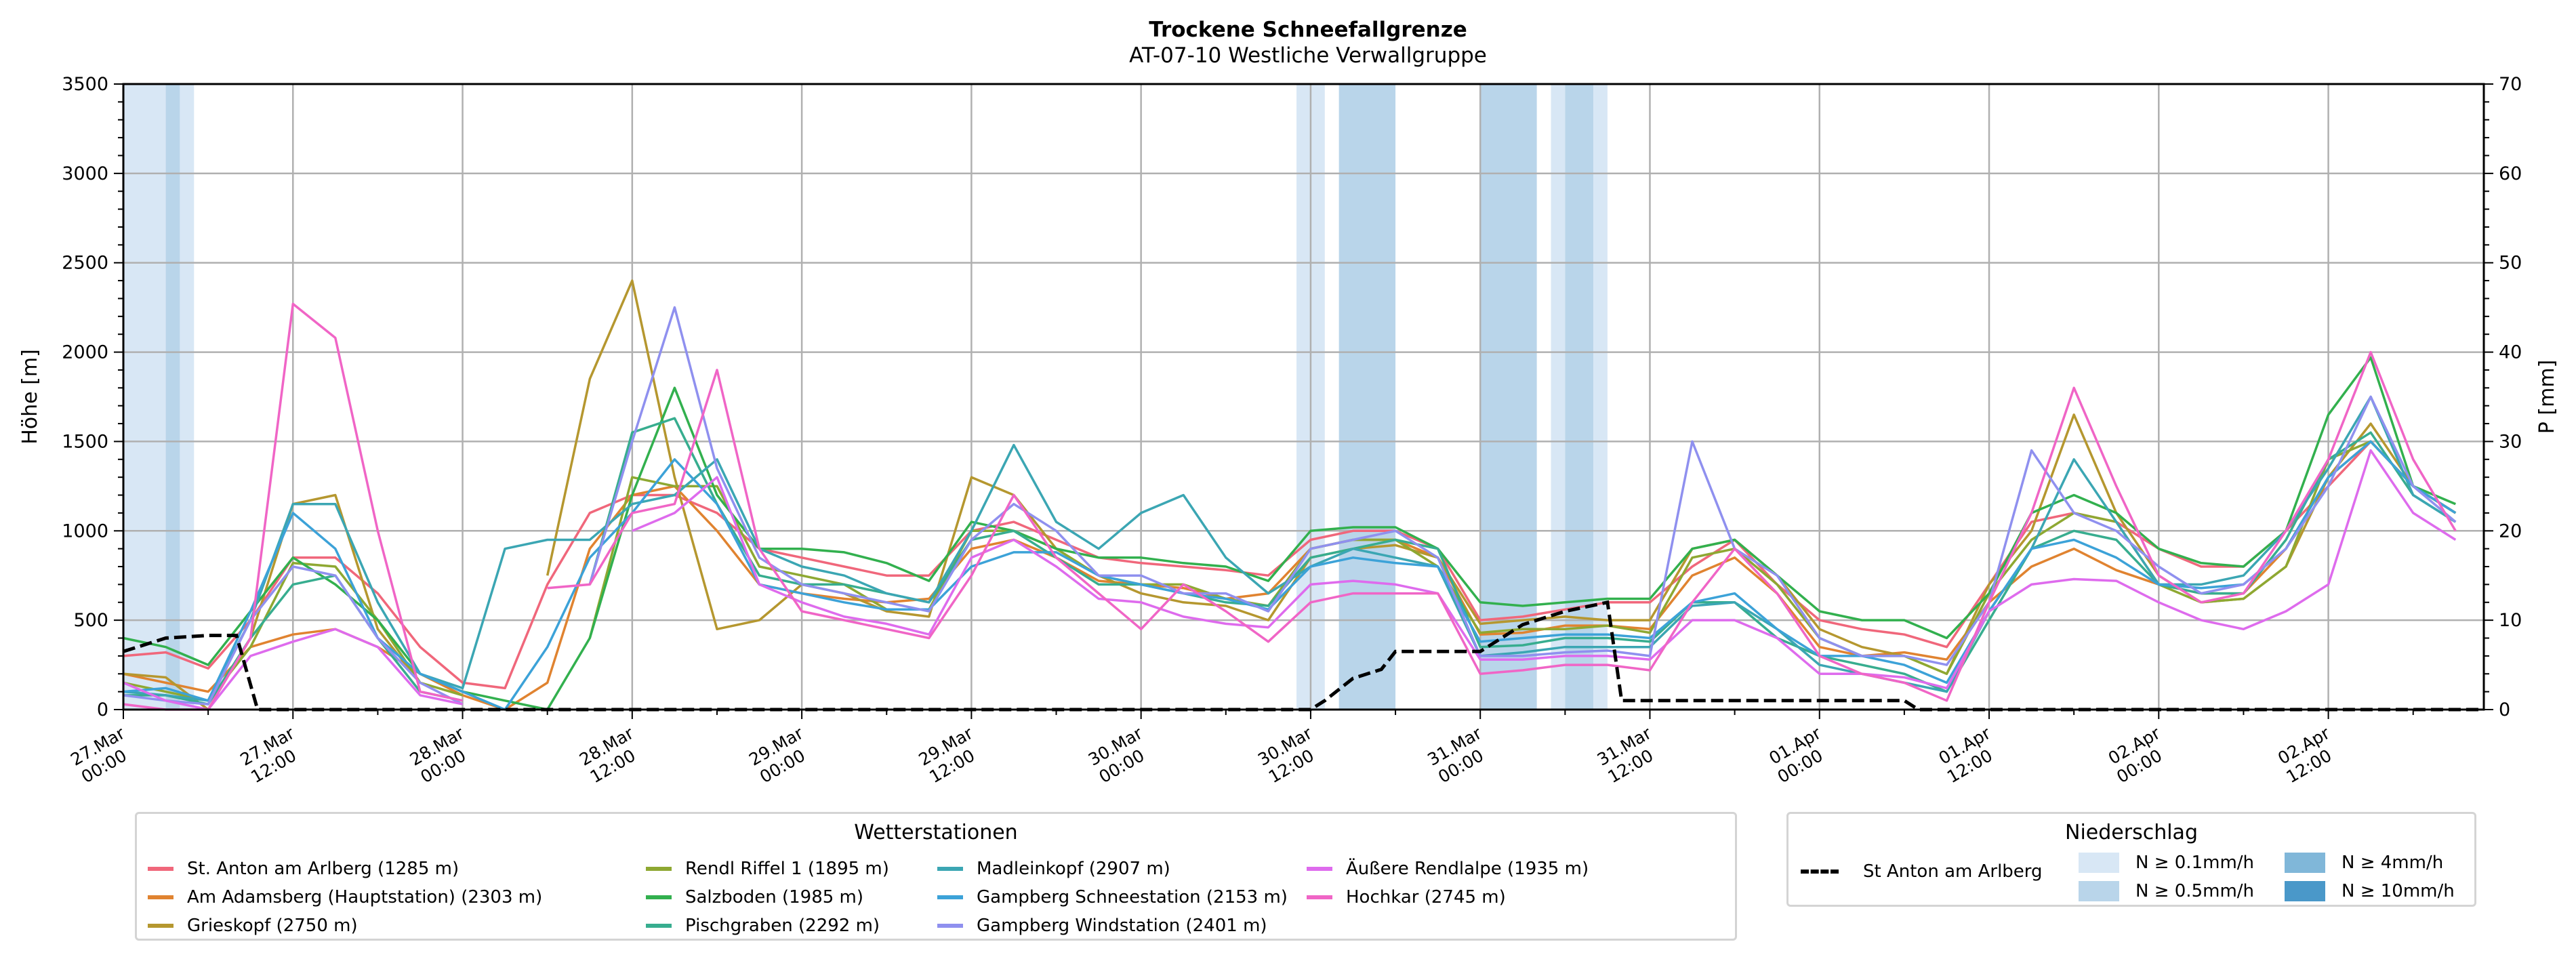 The width and height of the screenshot is (2576, 961). What do you see at coordinates (102, 755) in the screenshot?
I see `x-tick-label: 27.Mar00:00` at bounding box center [102, 755].